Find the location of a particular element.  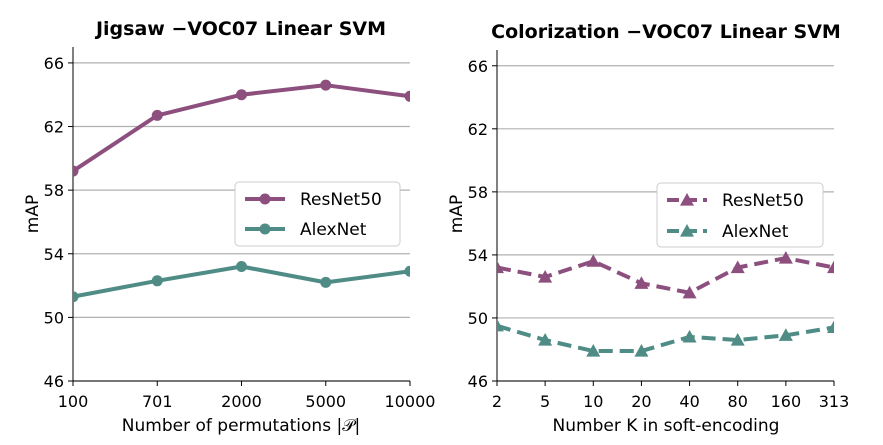

legend-box is located at coordinates (740, 215).